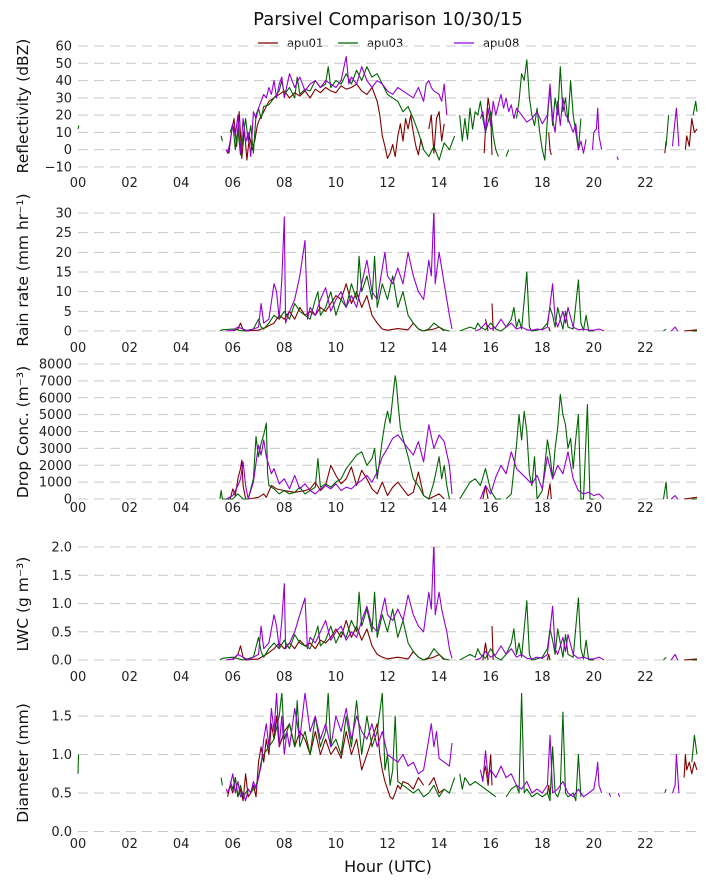 This screenshot has width=706, height=886. What do you see at coordinates (63, 292) in the screenshot?
I see `y-tick-label: 10` at bounding box center [63, 292].